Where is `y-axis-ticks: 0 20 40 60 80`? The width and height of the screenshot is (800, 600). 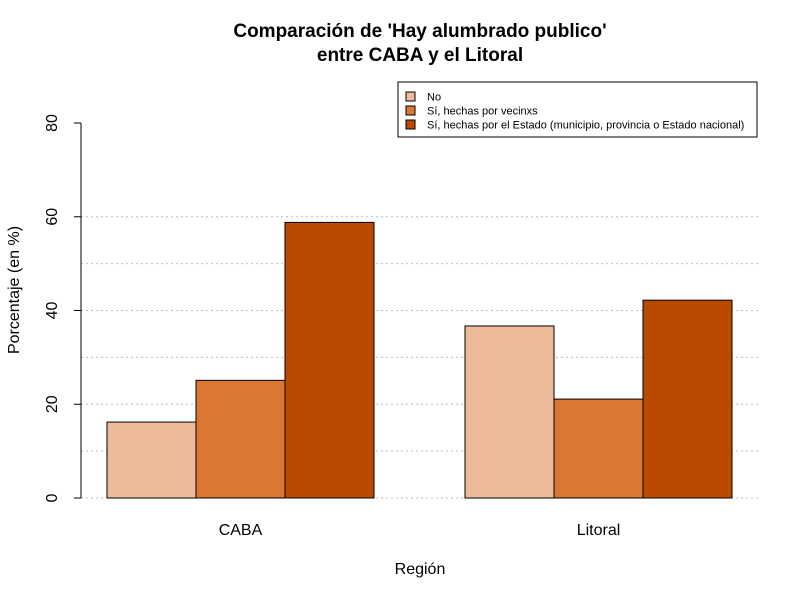
y-axis-ticks: 0 20 40 60 80 is located at coordinates (62, 308).